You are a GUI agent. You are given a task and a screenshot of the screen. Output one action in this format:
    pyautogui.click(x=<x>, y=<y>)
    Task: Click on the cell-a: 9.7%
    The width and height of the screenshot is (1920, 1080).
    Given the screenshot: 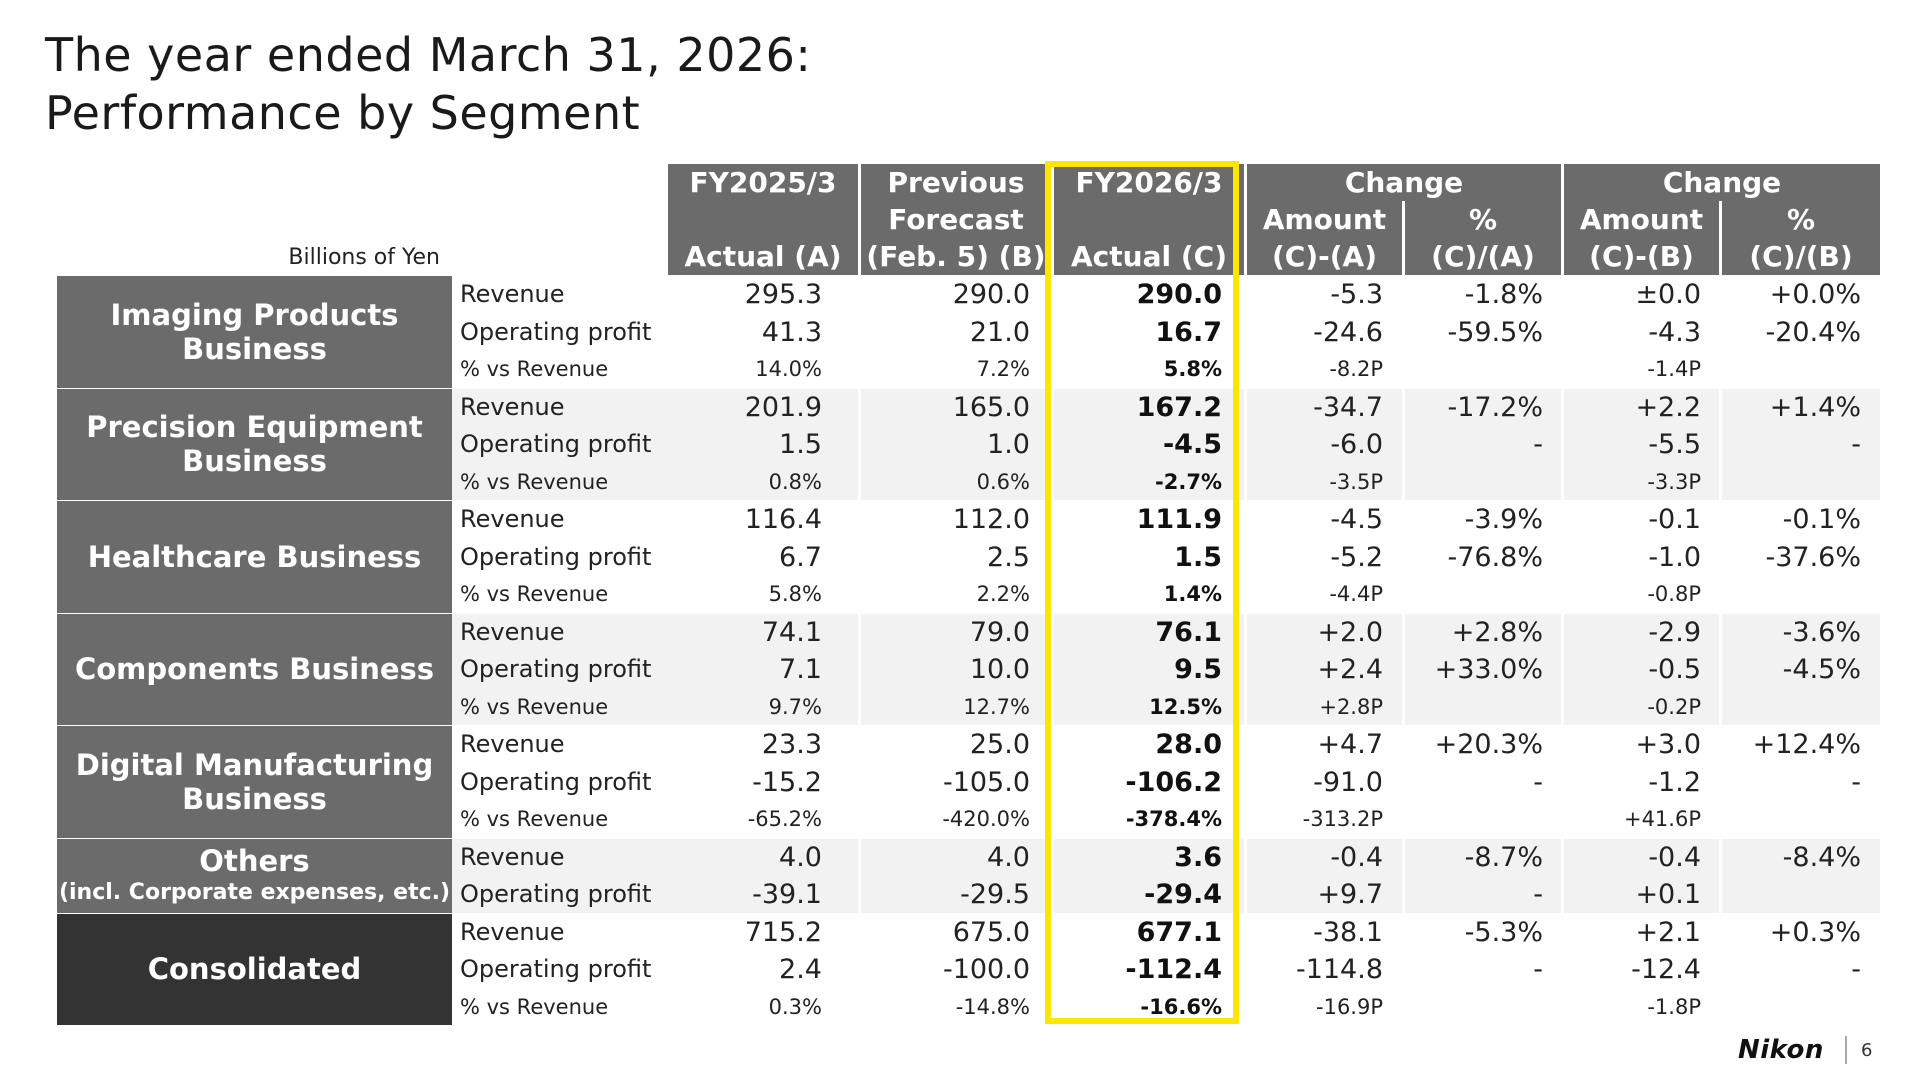 What is the action you would take?
    pyautogui.click(x=795, y=706)
    